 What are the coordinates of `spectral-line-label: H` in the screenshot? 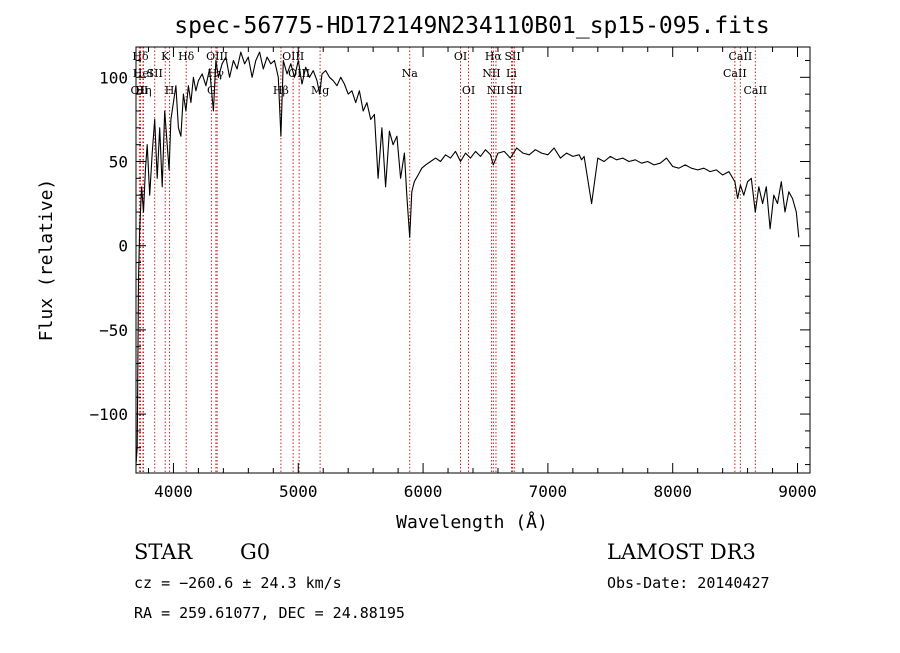 It's located at (170, 90).